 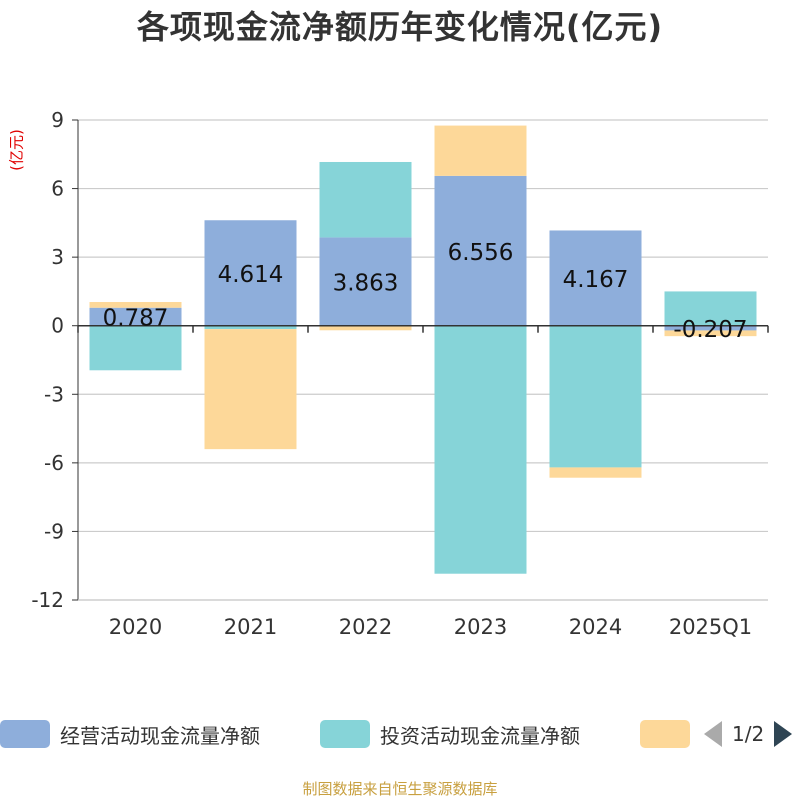 I want to click on bar-value-label: 4.614, so click(x=251, y=275).